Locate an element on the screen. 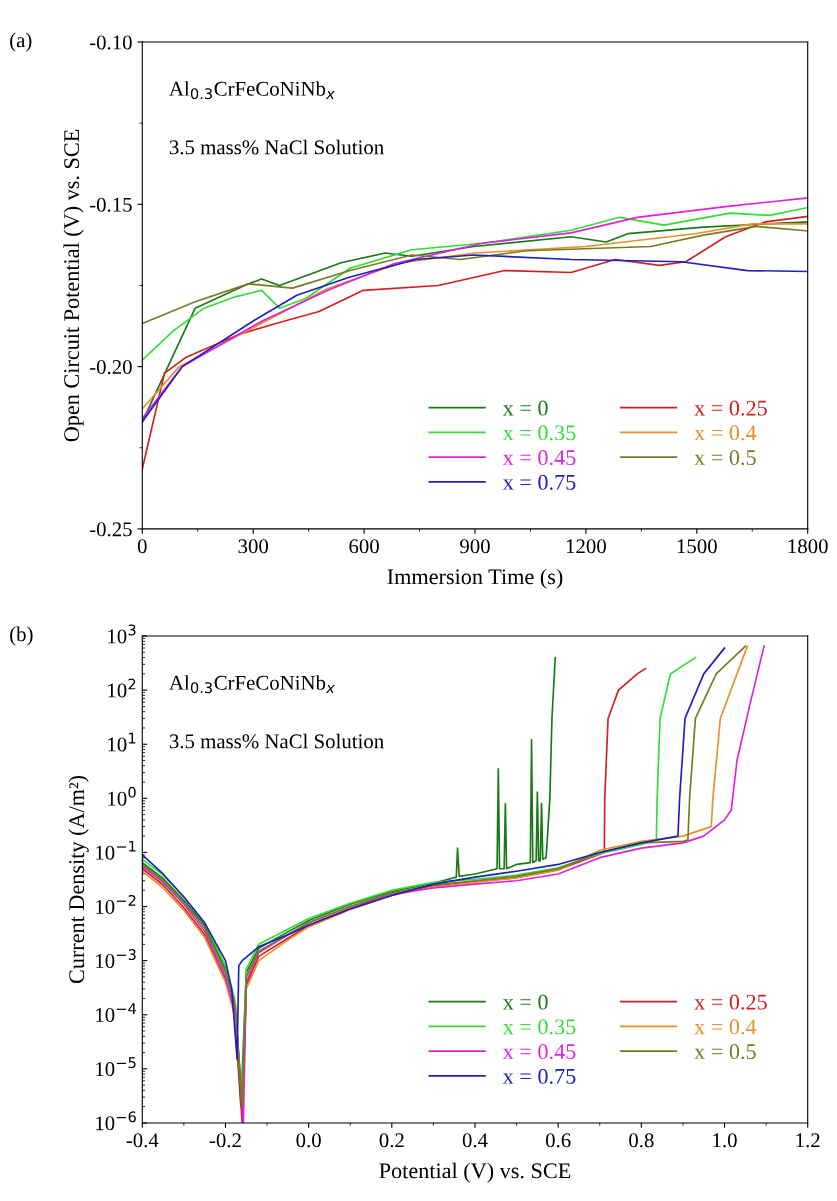  x-tick-label: 1800 is located at coordinates (808, 546).